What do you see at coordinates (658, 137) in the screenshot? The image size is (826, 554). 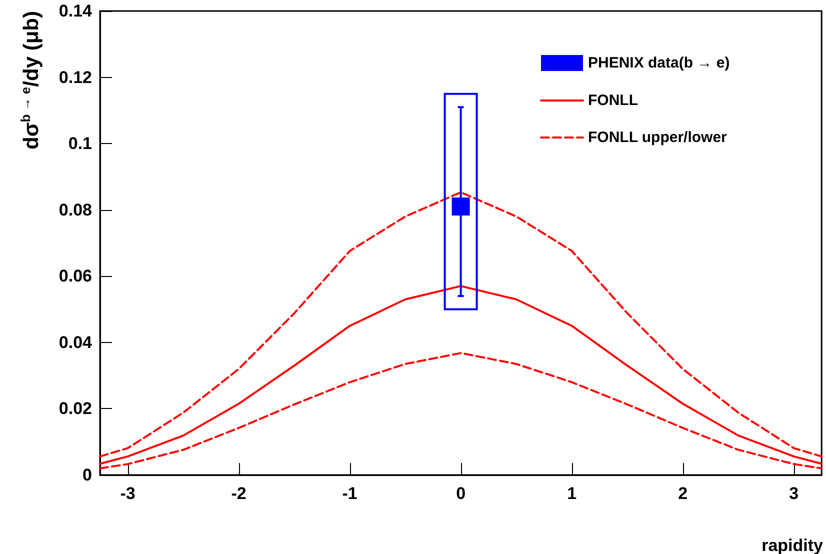 I see `legend-label: FONLL upper/lower` at bounding box center [658, 137].